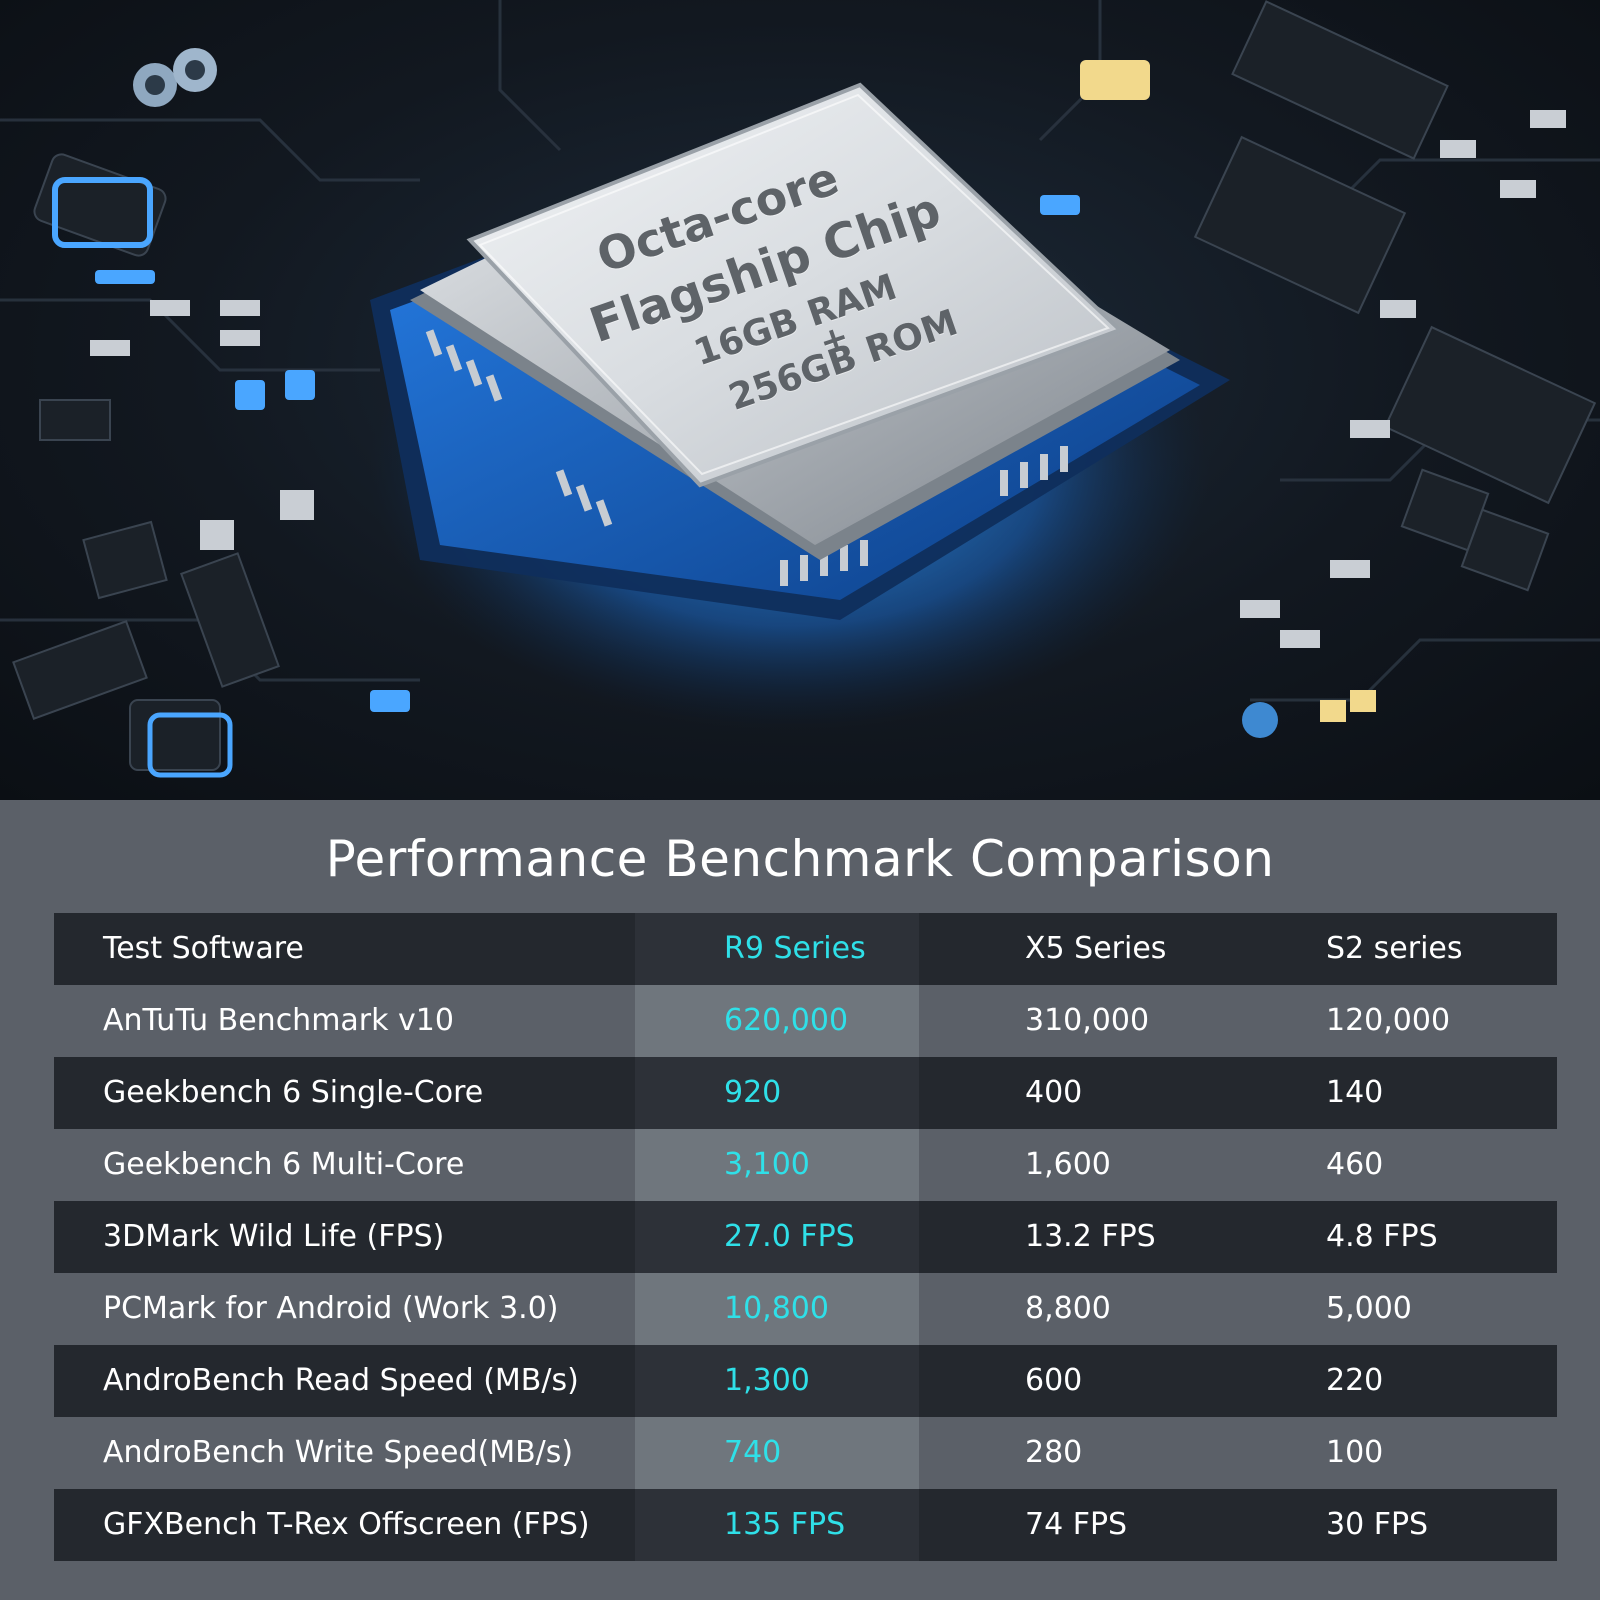  Describe the element at coordinates (284, 1164) in the screenshot. I see `test-name-cell: Geekbench 6 Multi-Core` at that location.